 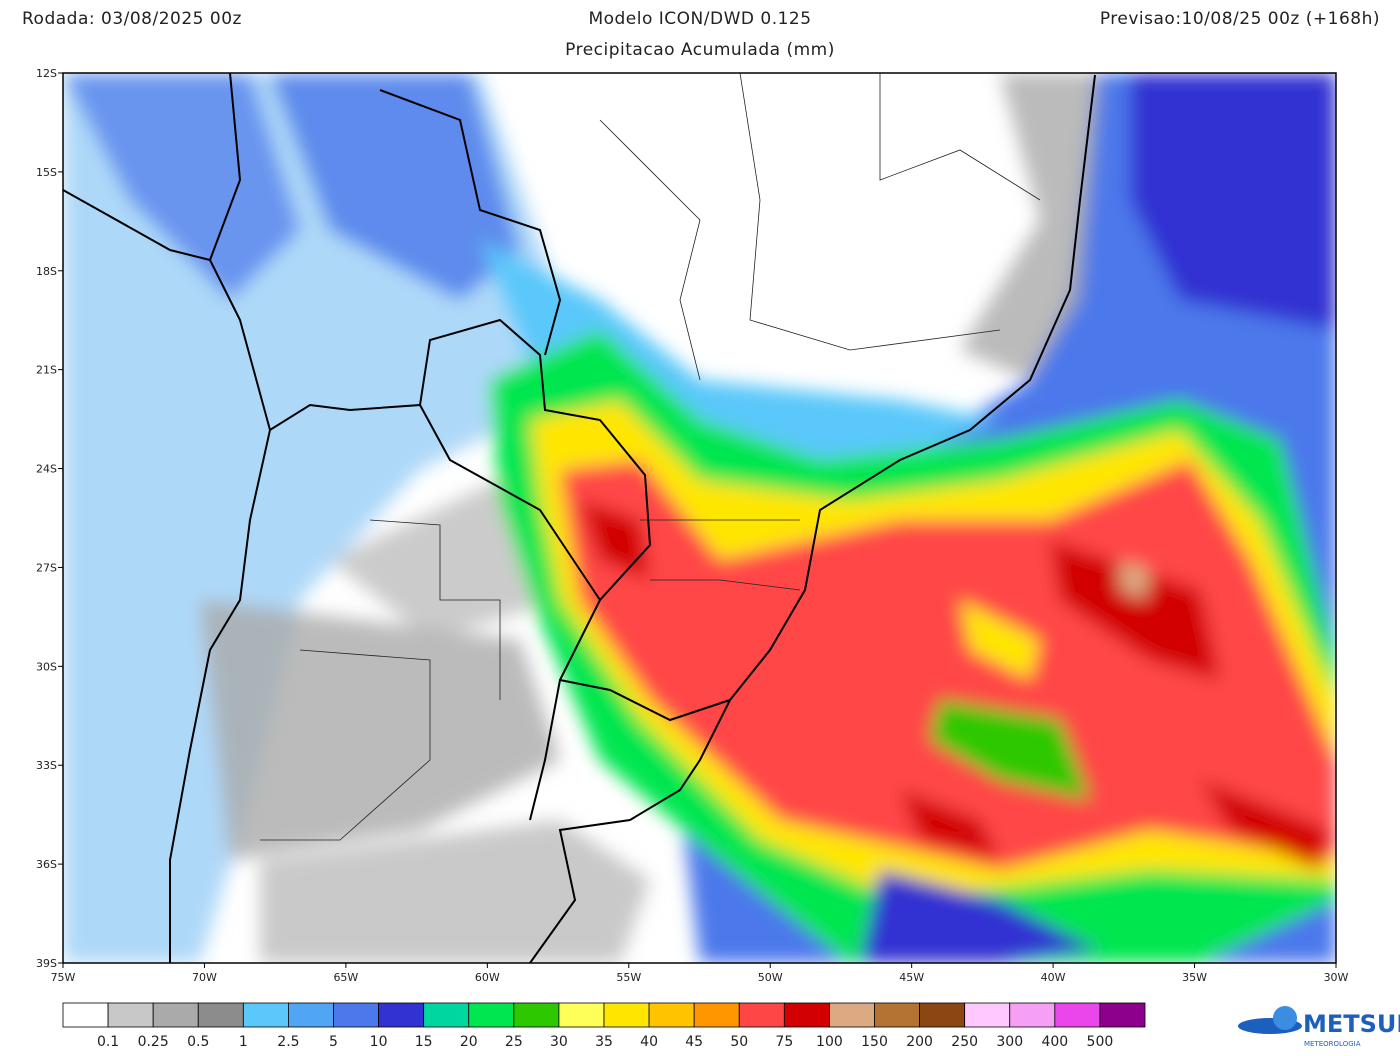 What do you see at coordinates (424, 1042) in the screenshot?
I see `legend-label: 15` at bounding box center [424, 1042].